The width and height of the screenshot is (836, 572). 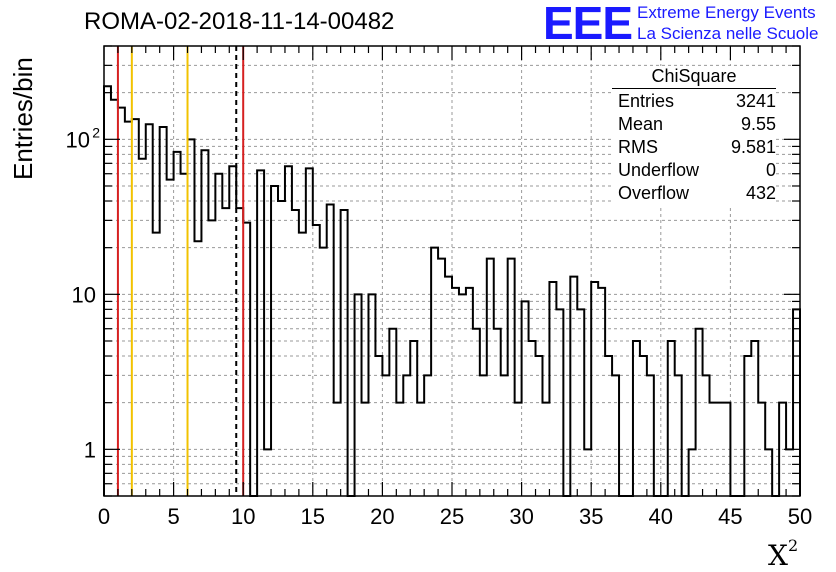 What do you see at coordinates (23, 118) in the screenshot?
I see `y-axis-label: Entries/bin` at bounding box center [23, 118].